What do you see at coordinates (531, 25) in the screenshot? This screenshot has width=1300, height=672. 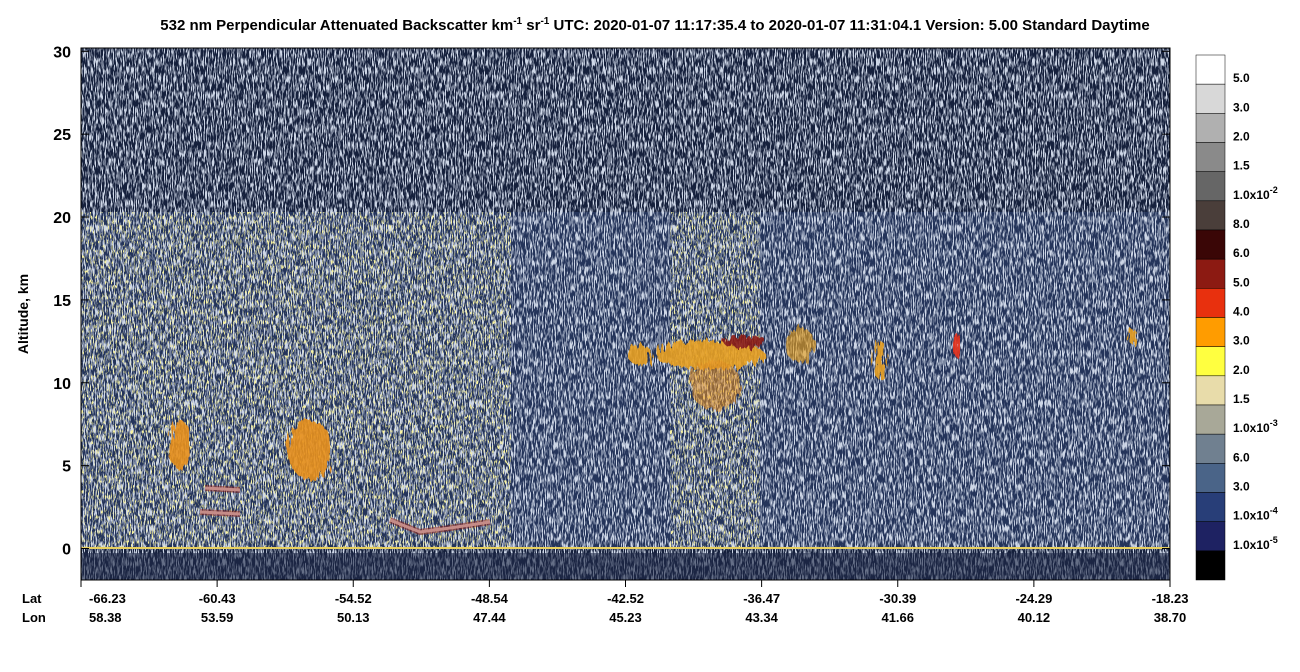 I see `title-part: sr` at bounding box center [531, 25].